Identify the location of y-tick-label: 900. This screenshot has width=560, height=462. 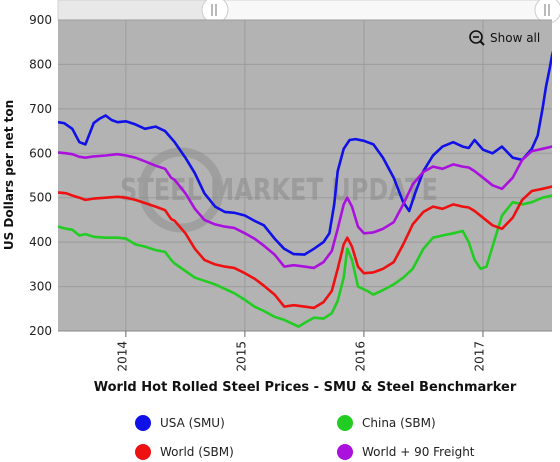
(40, 20).